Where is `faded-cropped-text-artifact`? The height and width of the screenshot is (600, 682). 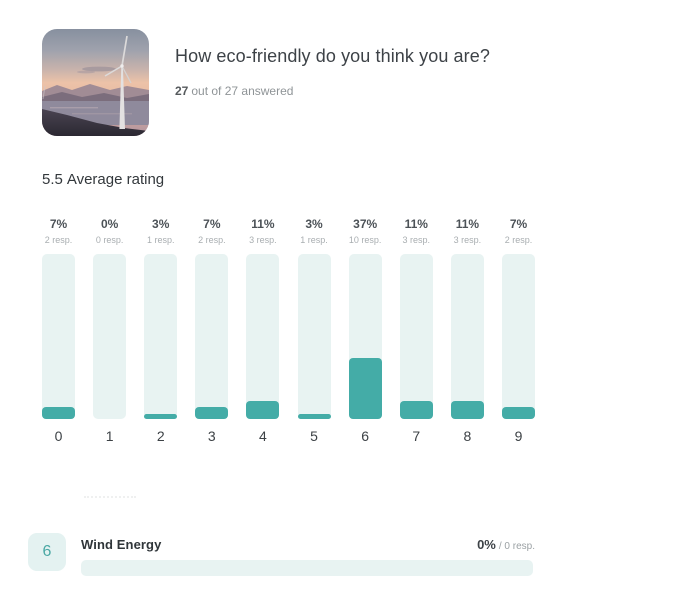 faded-cropped-text-artifact is located at coordinates (110, 497).